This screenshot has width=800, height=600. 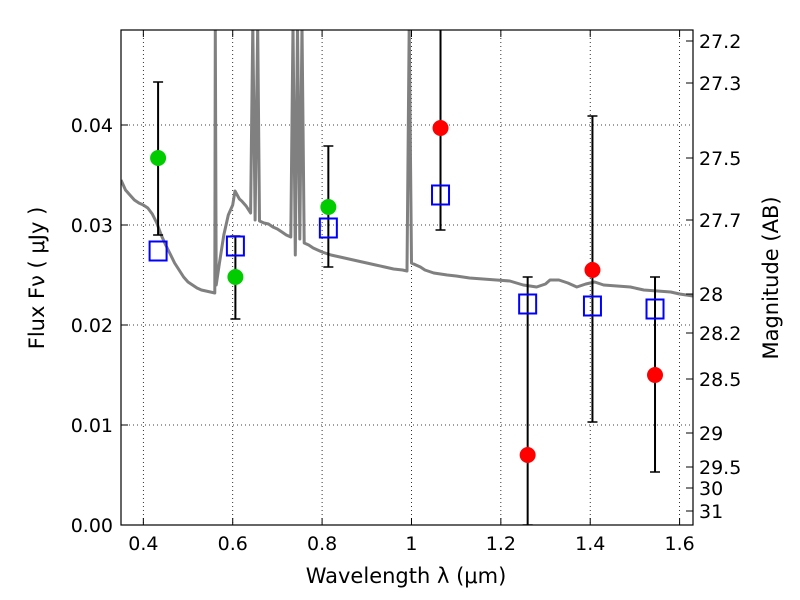 What do you see at coordinates (322, 544) in the screenshot?
I see `x-tick-label: 0.8` at bounding box center [322, 544].